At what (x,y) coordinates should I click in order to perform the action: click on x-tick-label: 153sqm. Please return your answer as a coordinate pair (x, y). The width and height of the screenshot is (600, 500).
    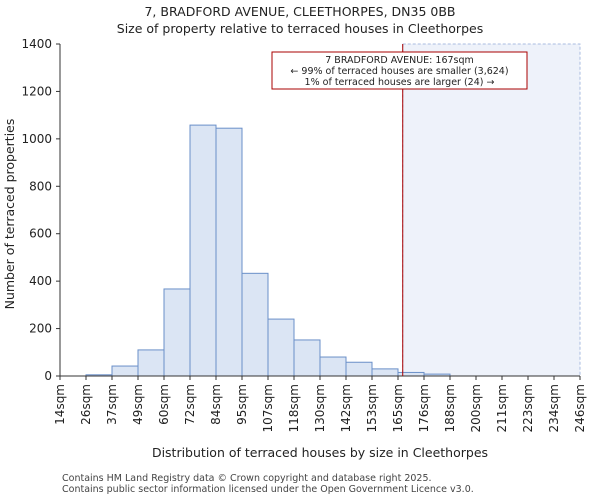
    Looking at the image, I should click on (372, 408).